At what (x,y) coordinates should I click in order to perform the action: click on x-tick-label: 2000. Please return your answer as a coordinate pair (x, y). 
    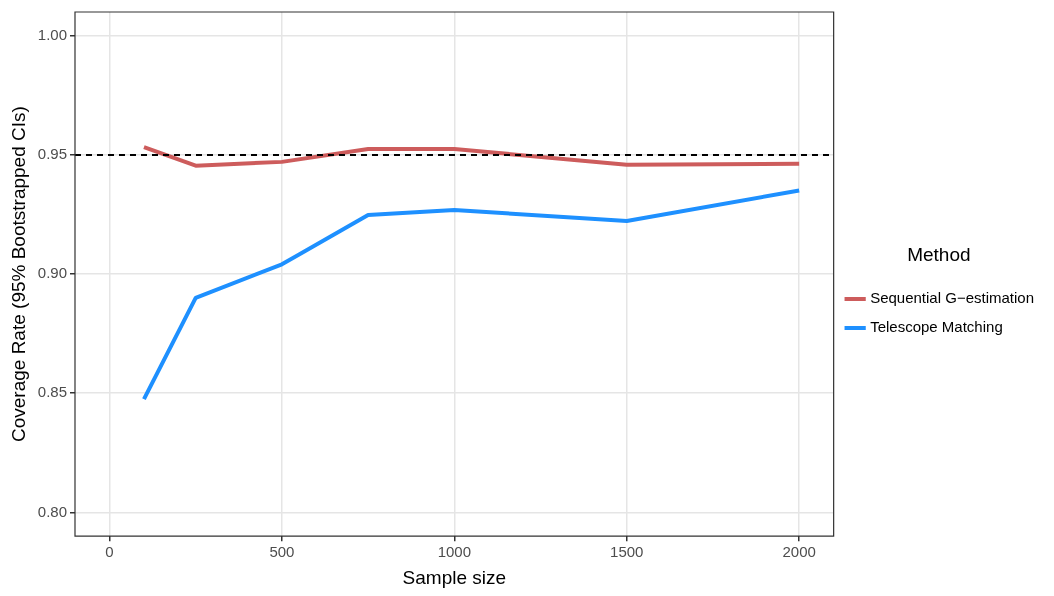
    Looking at the image, I should click on (799, 552).